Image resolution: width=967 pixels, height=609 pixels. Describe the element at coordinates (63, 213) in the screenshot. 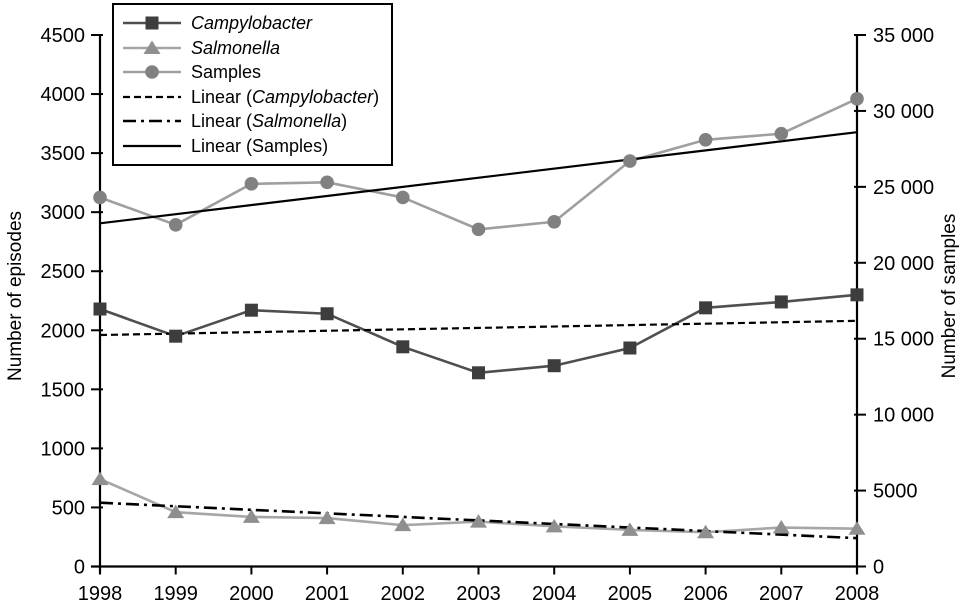

I see `left-axis-tick-label: 3000` at that location.